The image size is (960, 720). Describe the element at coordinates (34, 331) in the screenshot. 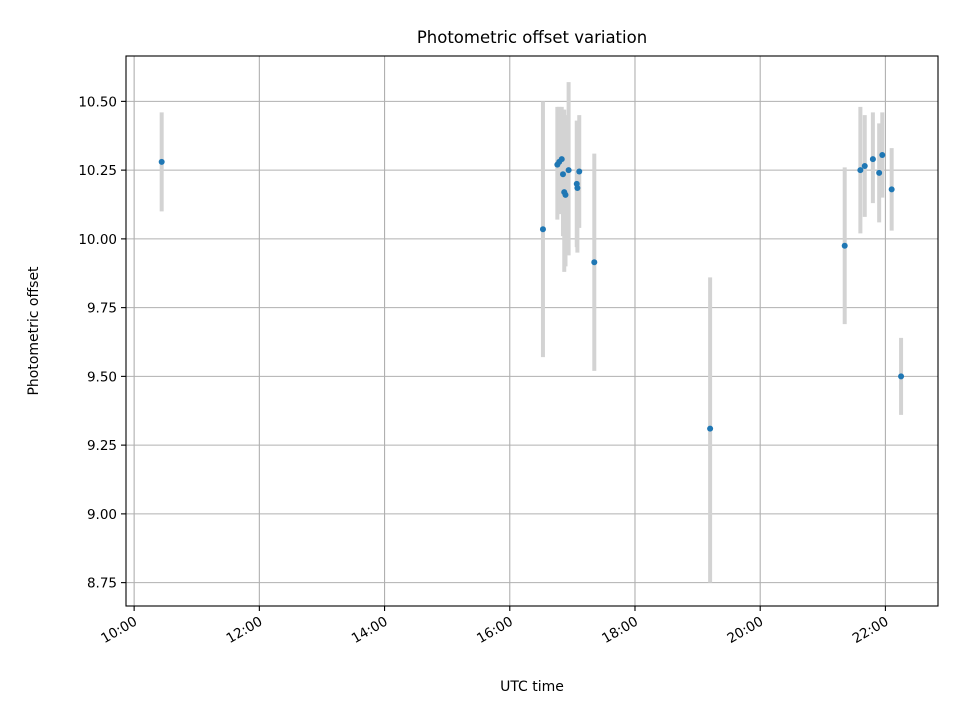

I see `y-axis-label: Photometric offset` at that location.